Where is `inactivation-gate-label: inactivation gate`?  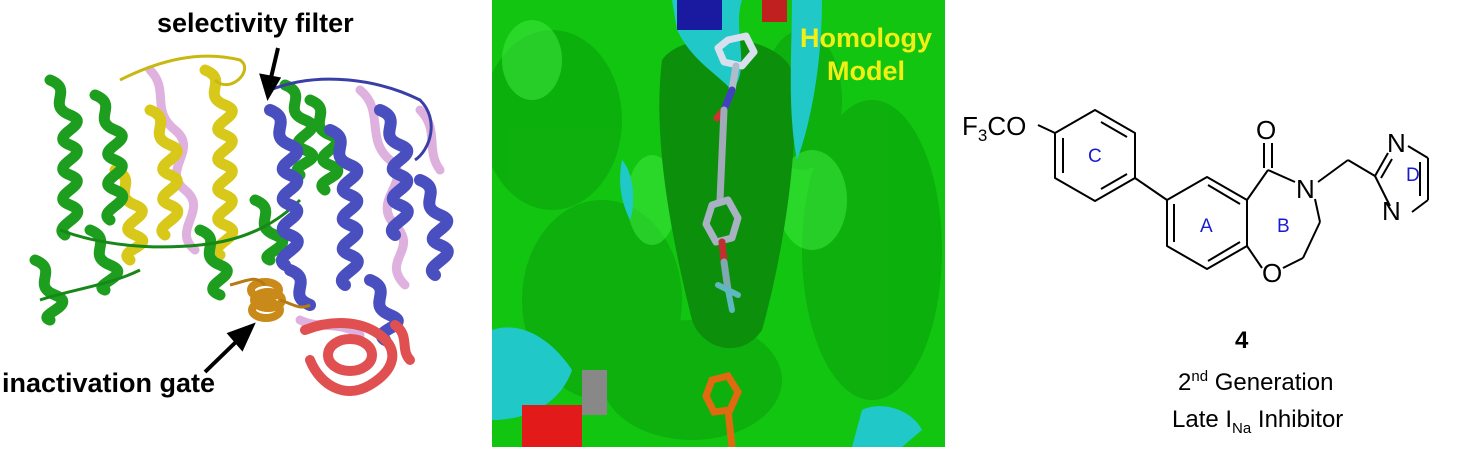 inactivation-gate-label: inactivation gate is located at coordinates (109, 383).